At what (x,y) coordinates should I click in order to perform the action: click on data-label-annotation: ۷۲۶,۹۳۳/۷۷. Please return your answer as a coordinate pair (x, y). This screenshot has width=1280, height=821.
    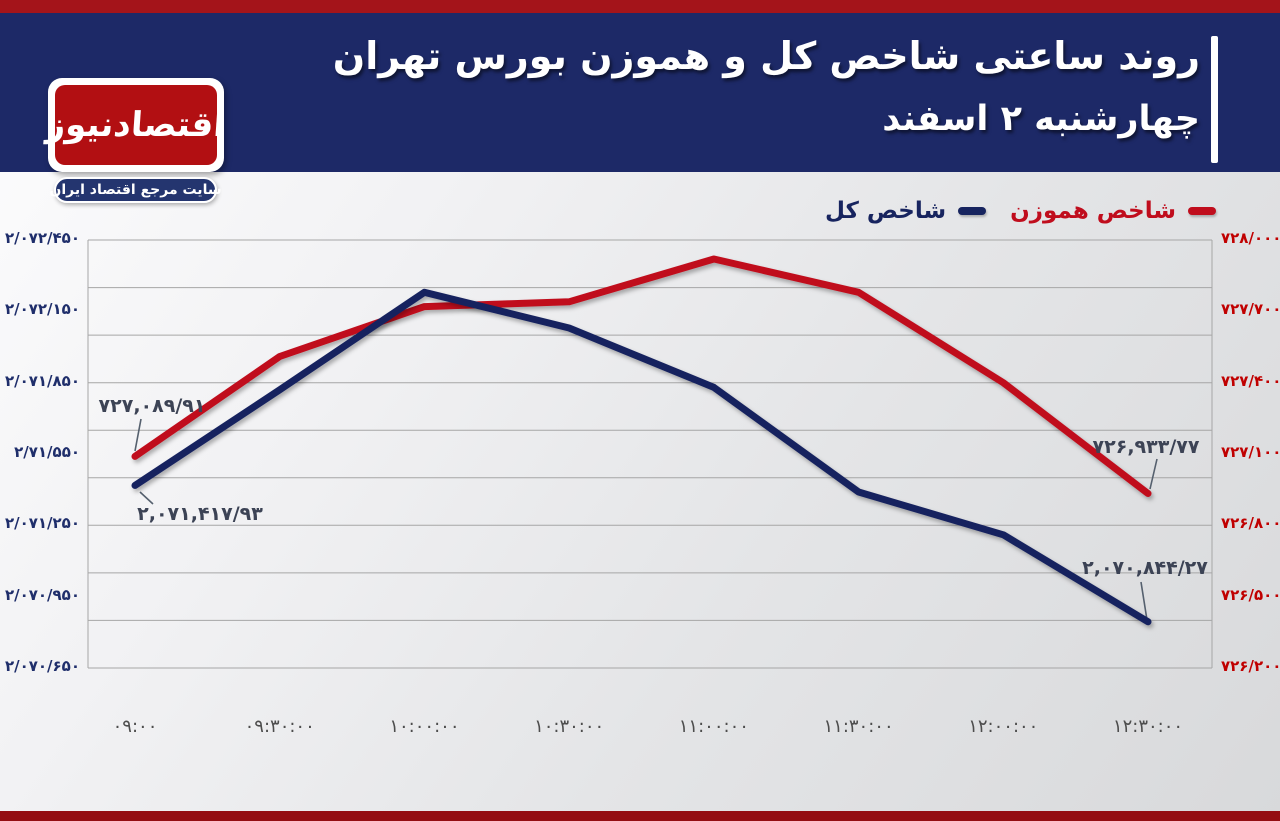
    Looking at the image, I should click on (1146, 447).